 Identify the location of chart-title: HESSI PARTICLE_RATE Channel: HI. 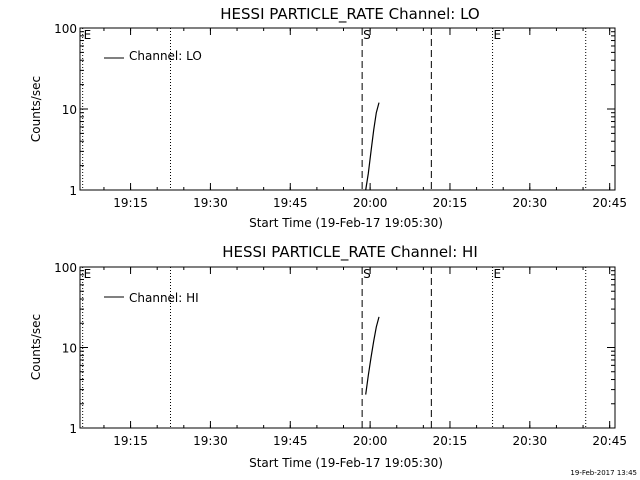
(350, 252).